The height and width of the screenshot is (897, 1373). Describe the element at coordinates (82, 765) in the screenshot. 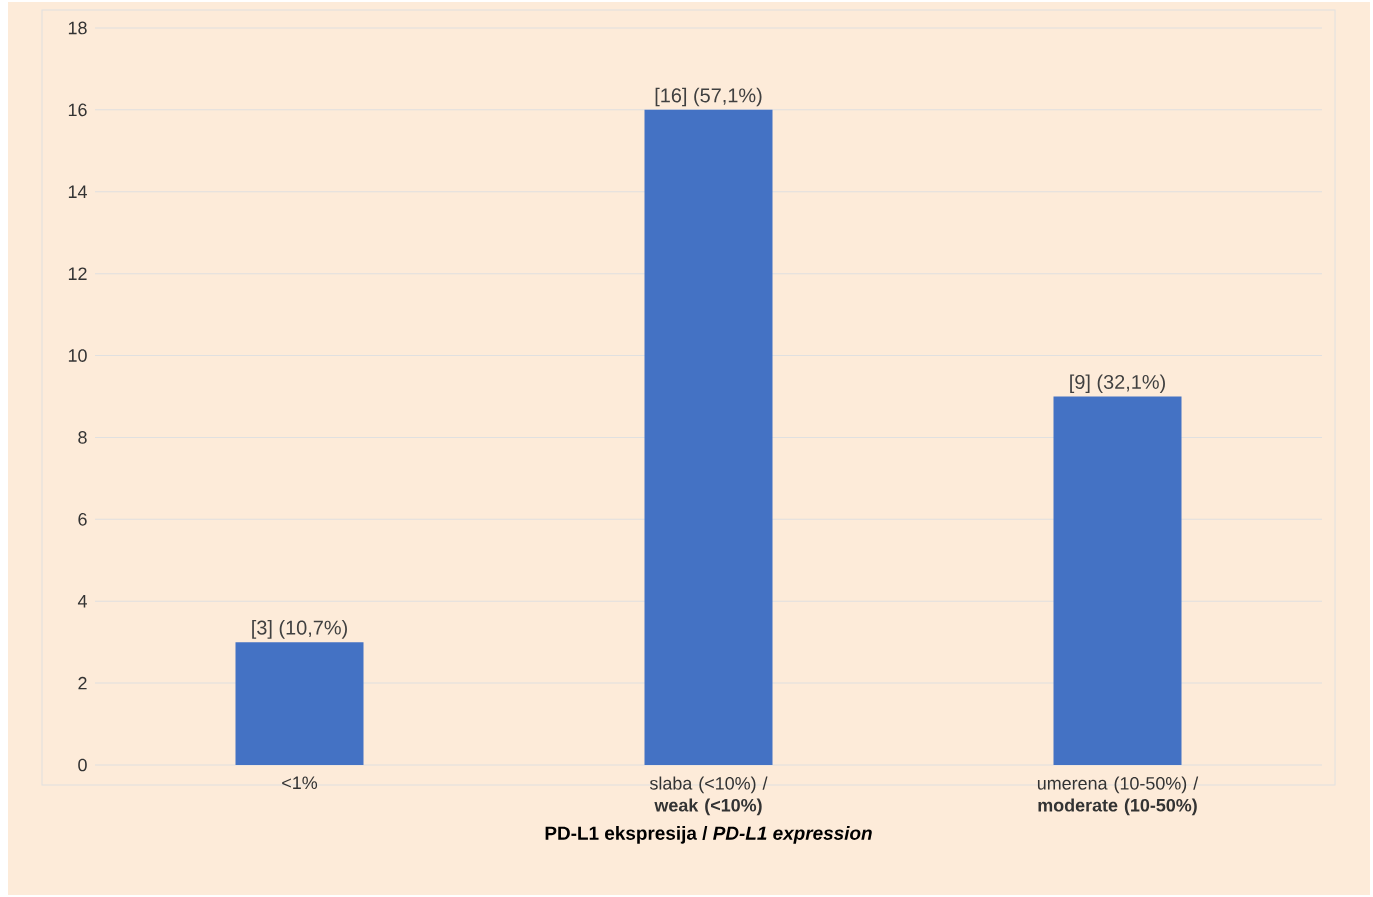

I see `y-tick-label: 0` at that location.